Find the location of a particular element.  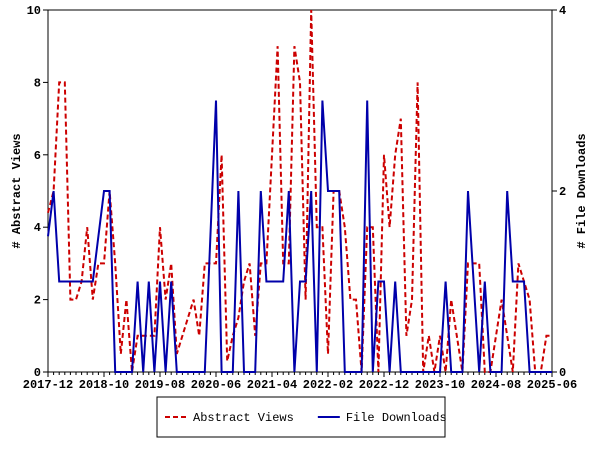

x-tick-label: 2025-06 is located at coordinates (552, 385).